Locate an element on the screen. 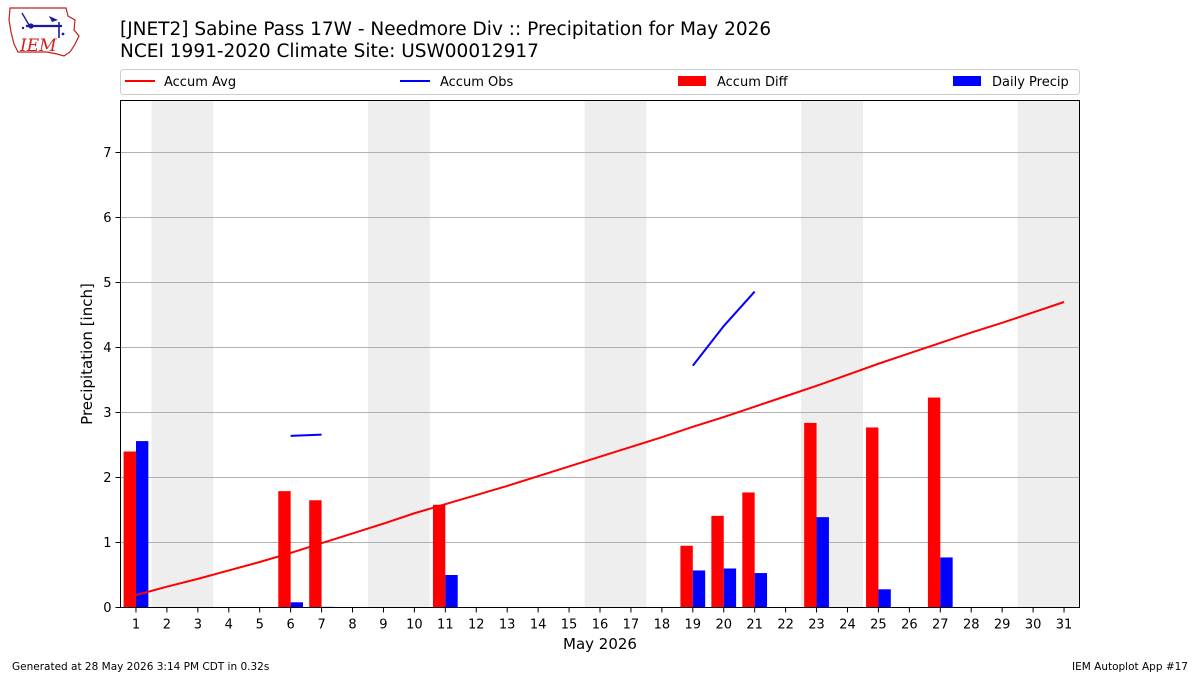 The height and width of the screenshot is (675, 1200). x-tick-label: 22 is located at coordinates (785, 625).